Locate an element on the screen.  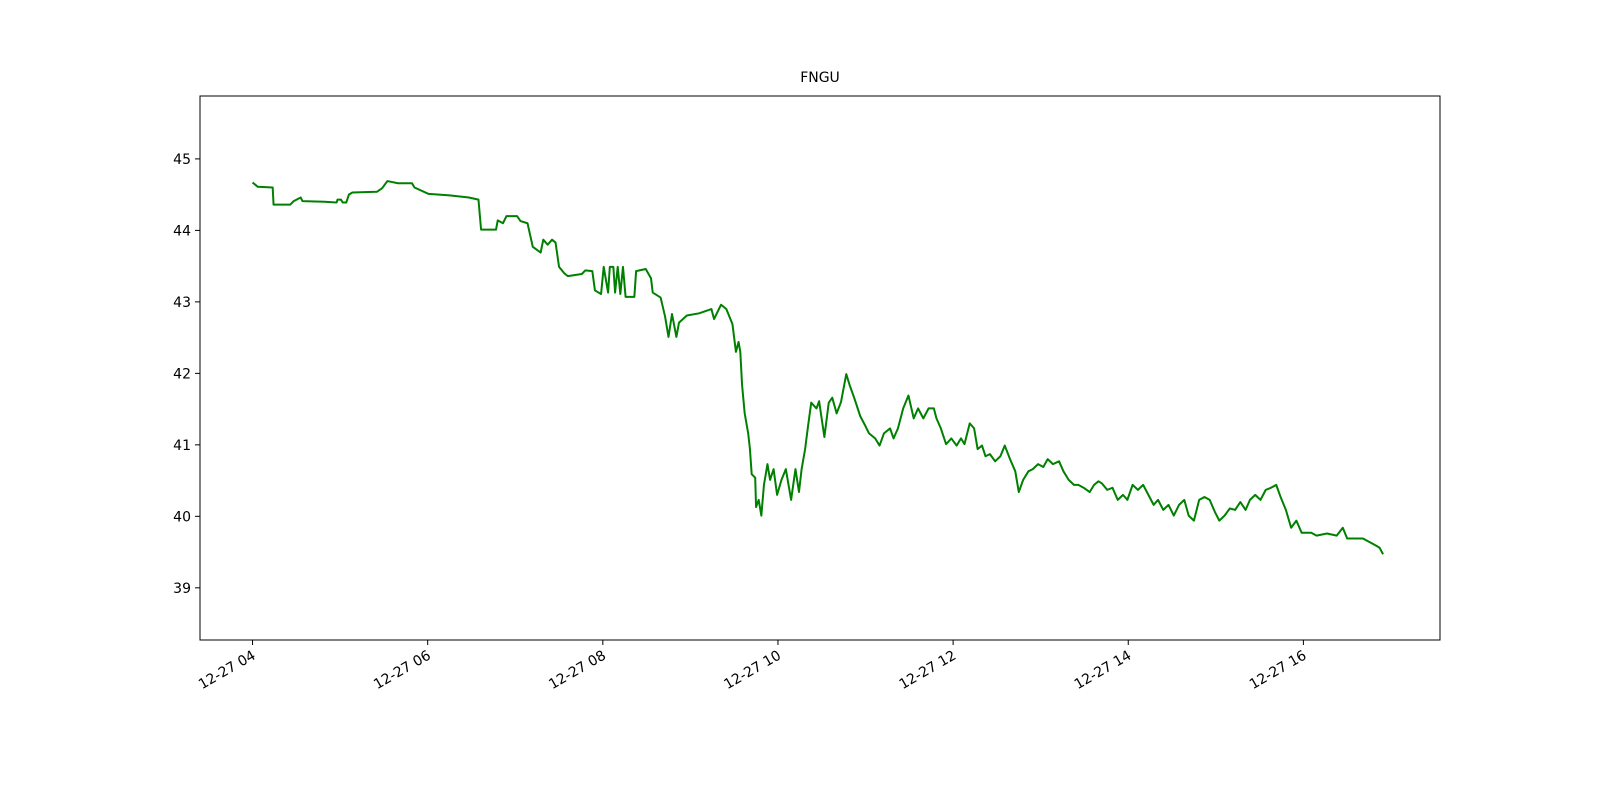
y-tick-label: 39 is located at coordinates (182, 589).